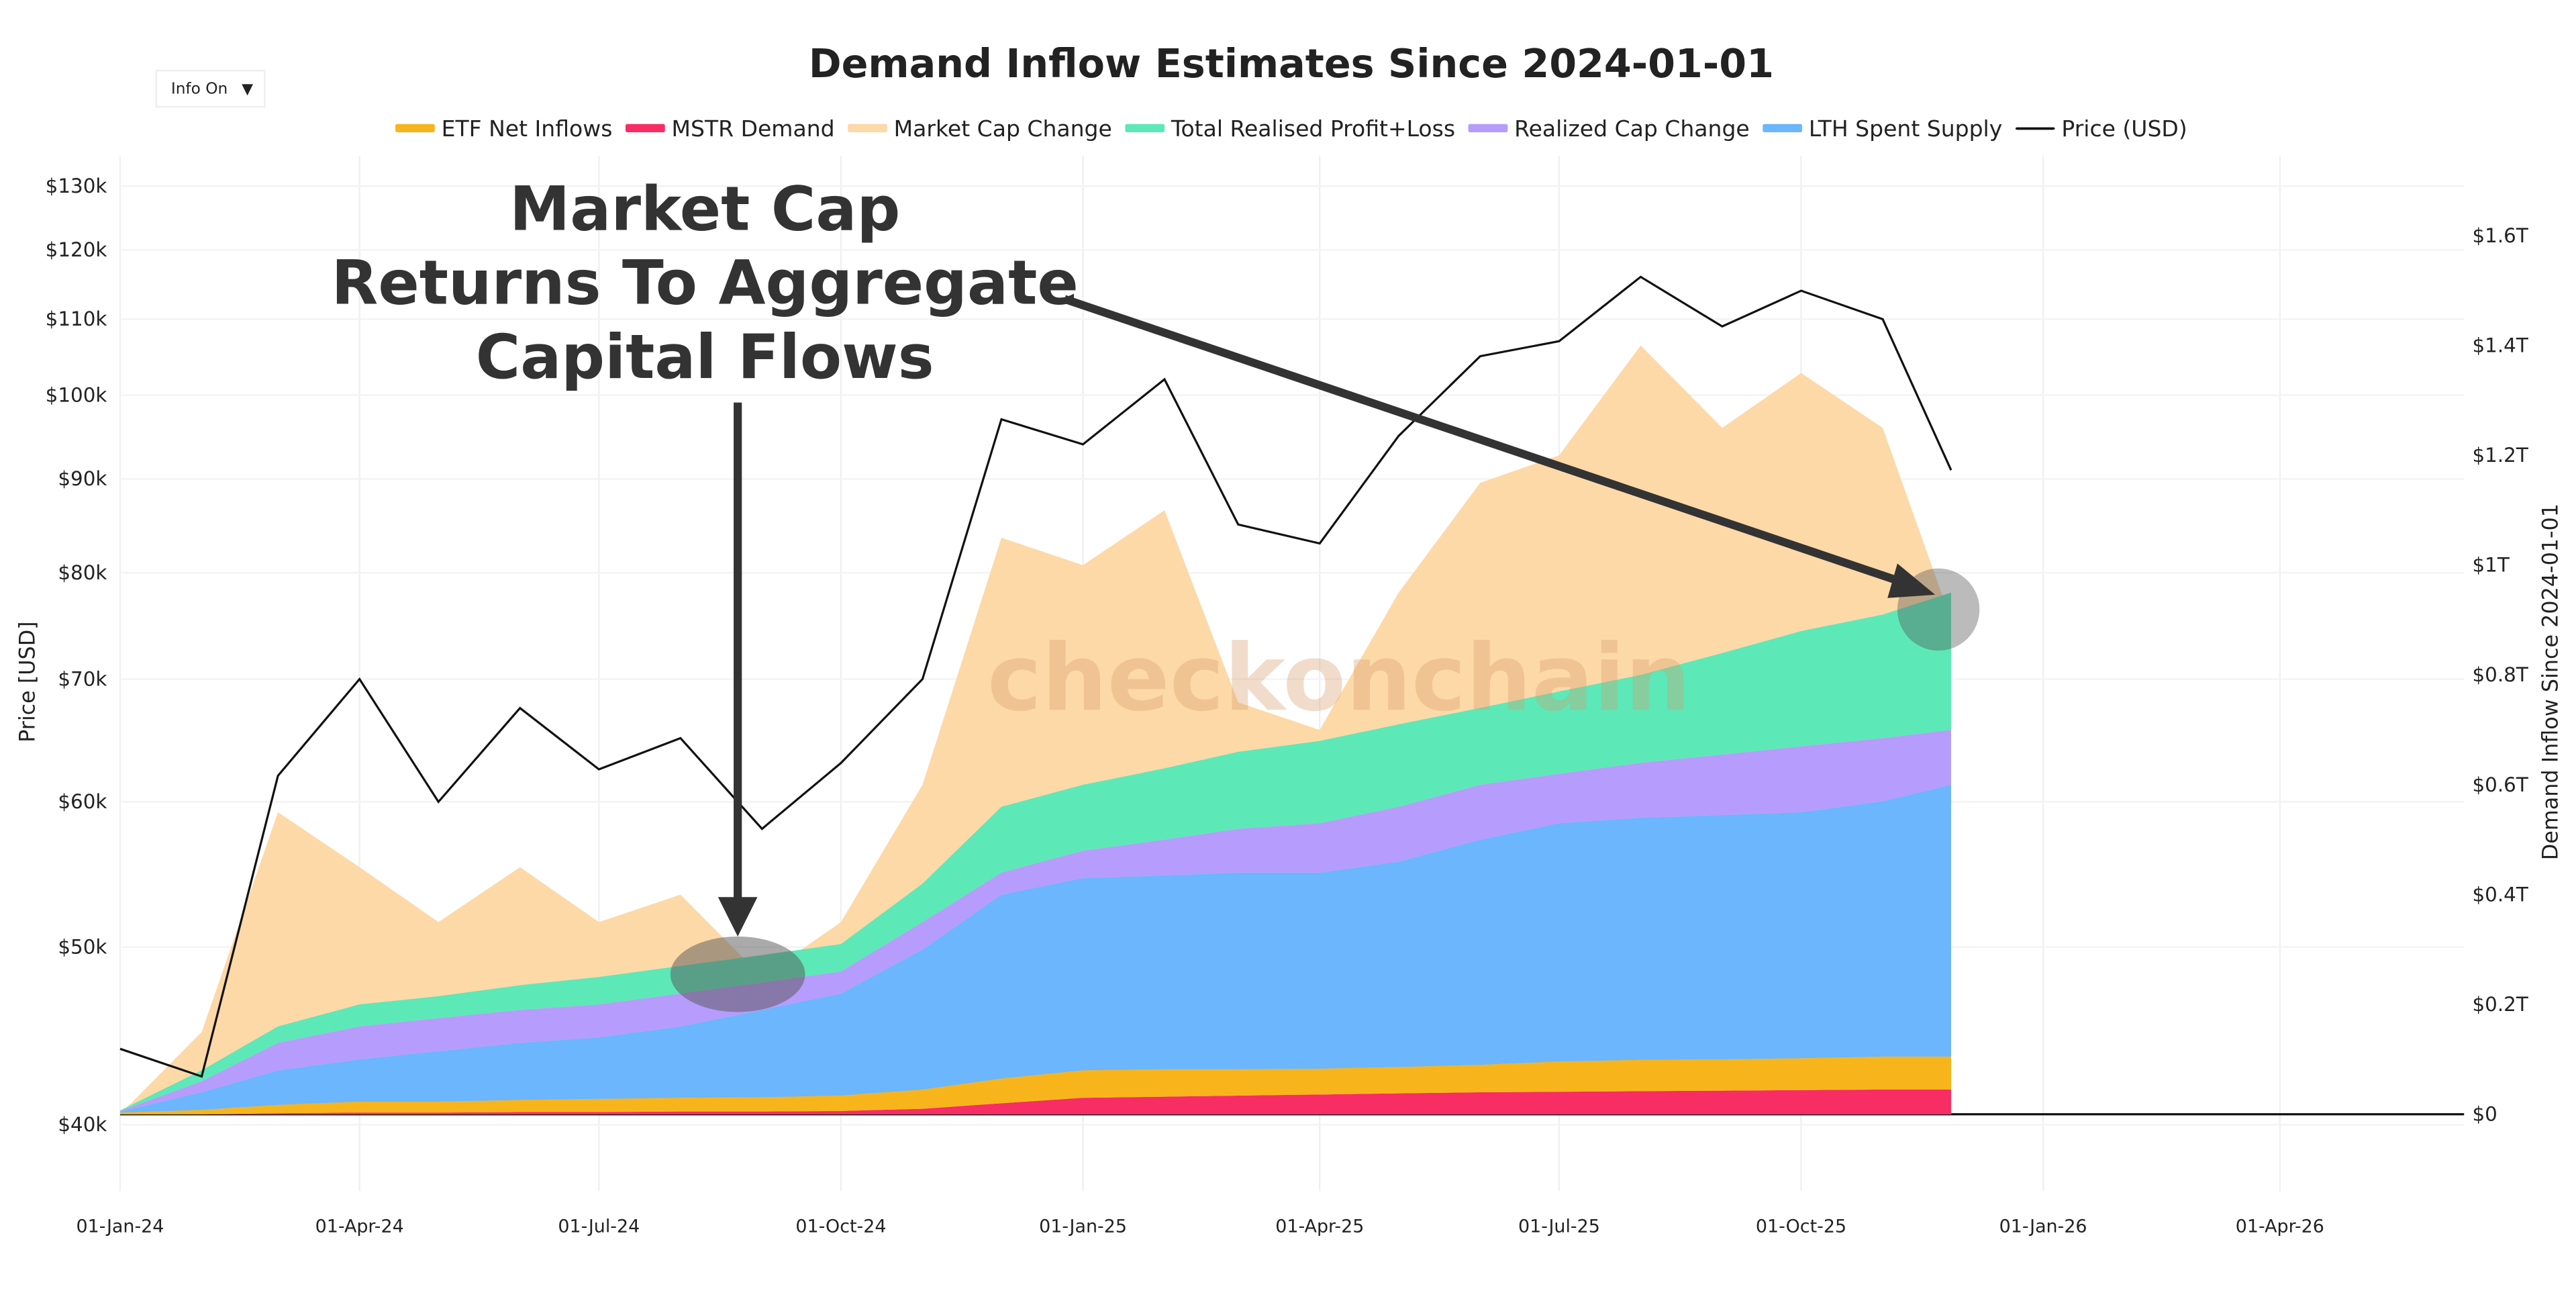  What do you see at coordinates (1905, 128) in the screenshot?
I see `legend-label: LTH Spent Supply` at bounding box center [1905, 128].